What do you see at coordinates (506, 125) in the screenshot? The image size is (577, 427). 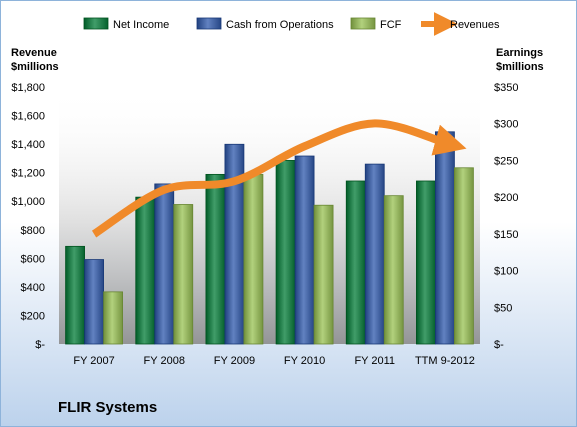 I see `right-tick-label: $300` at bounding box center [506, 125].